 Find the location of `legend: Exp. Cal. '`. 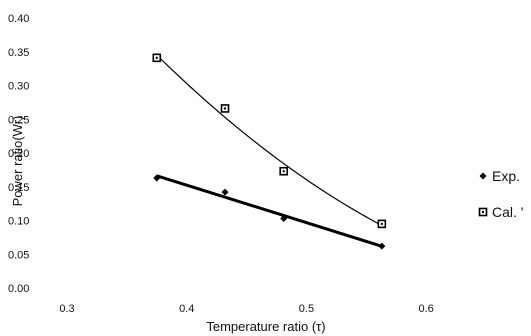

legend: Exp. Cal. ' is located at coordinates (500, 194).